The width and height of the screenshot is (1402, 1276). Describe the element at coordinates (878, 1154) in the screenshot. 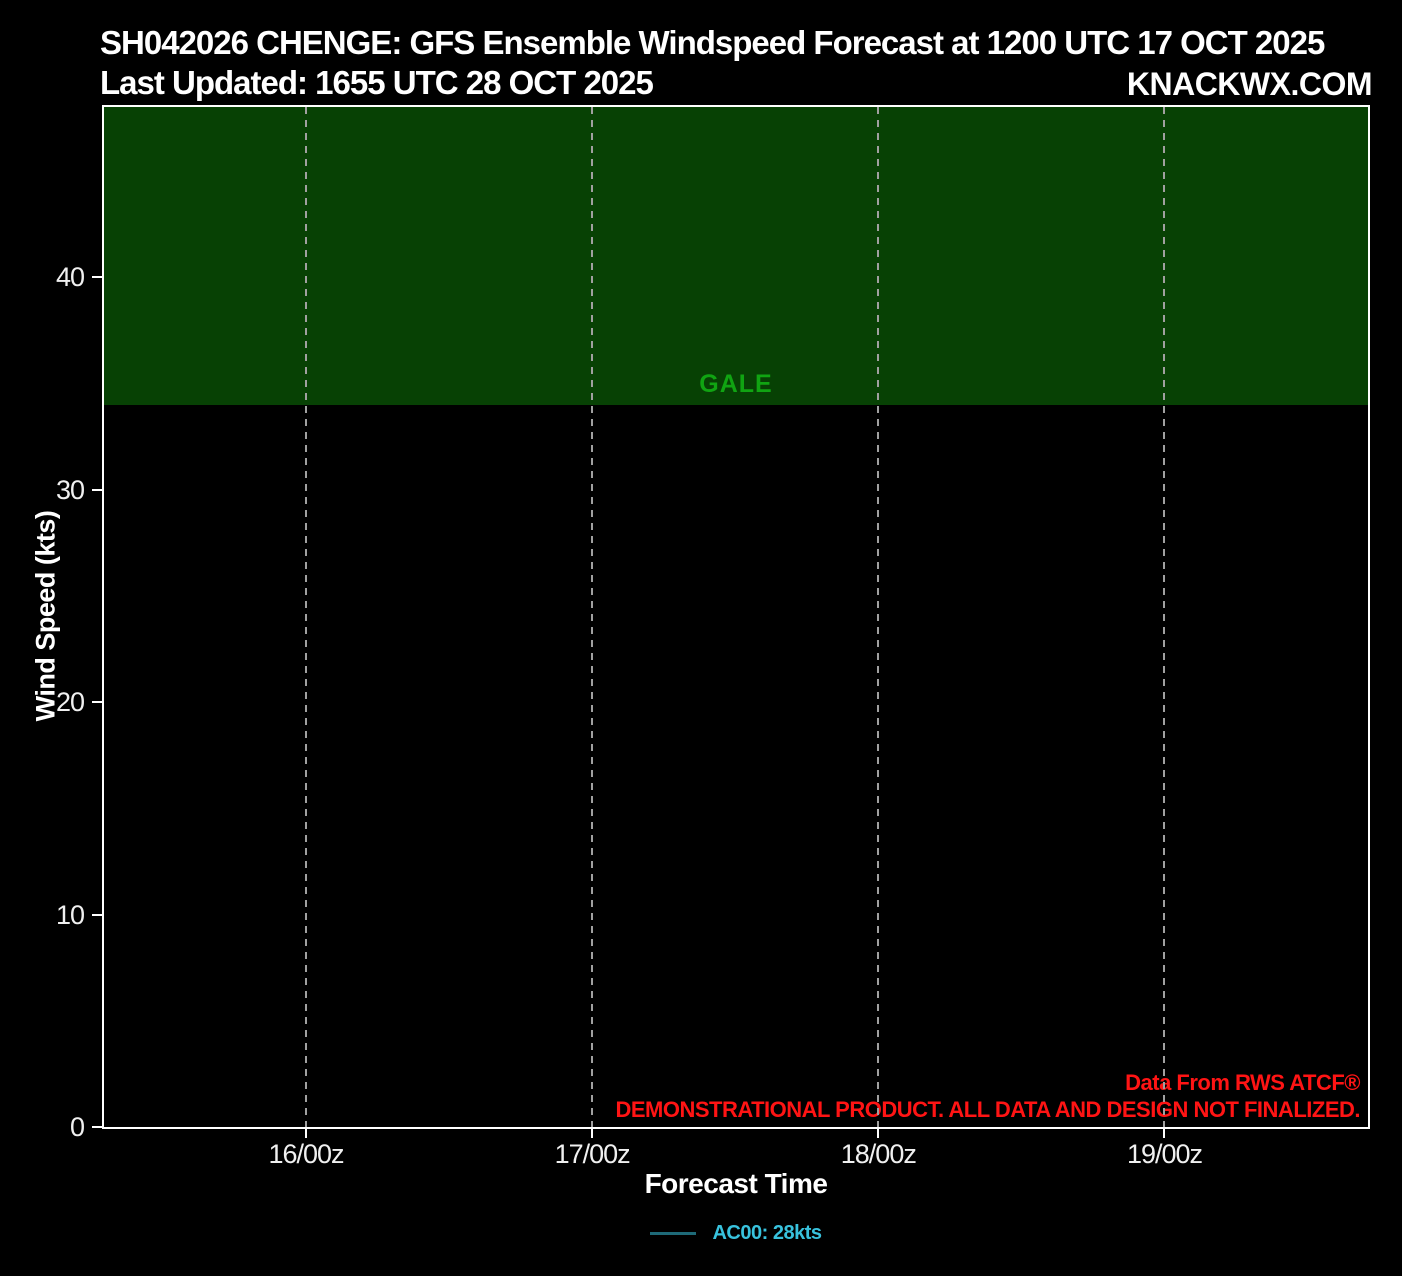

I see `x-tick-label: 18/00z` at that location.